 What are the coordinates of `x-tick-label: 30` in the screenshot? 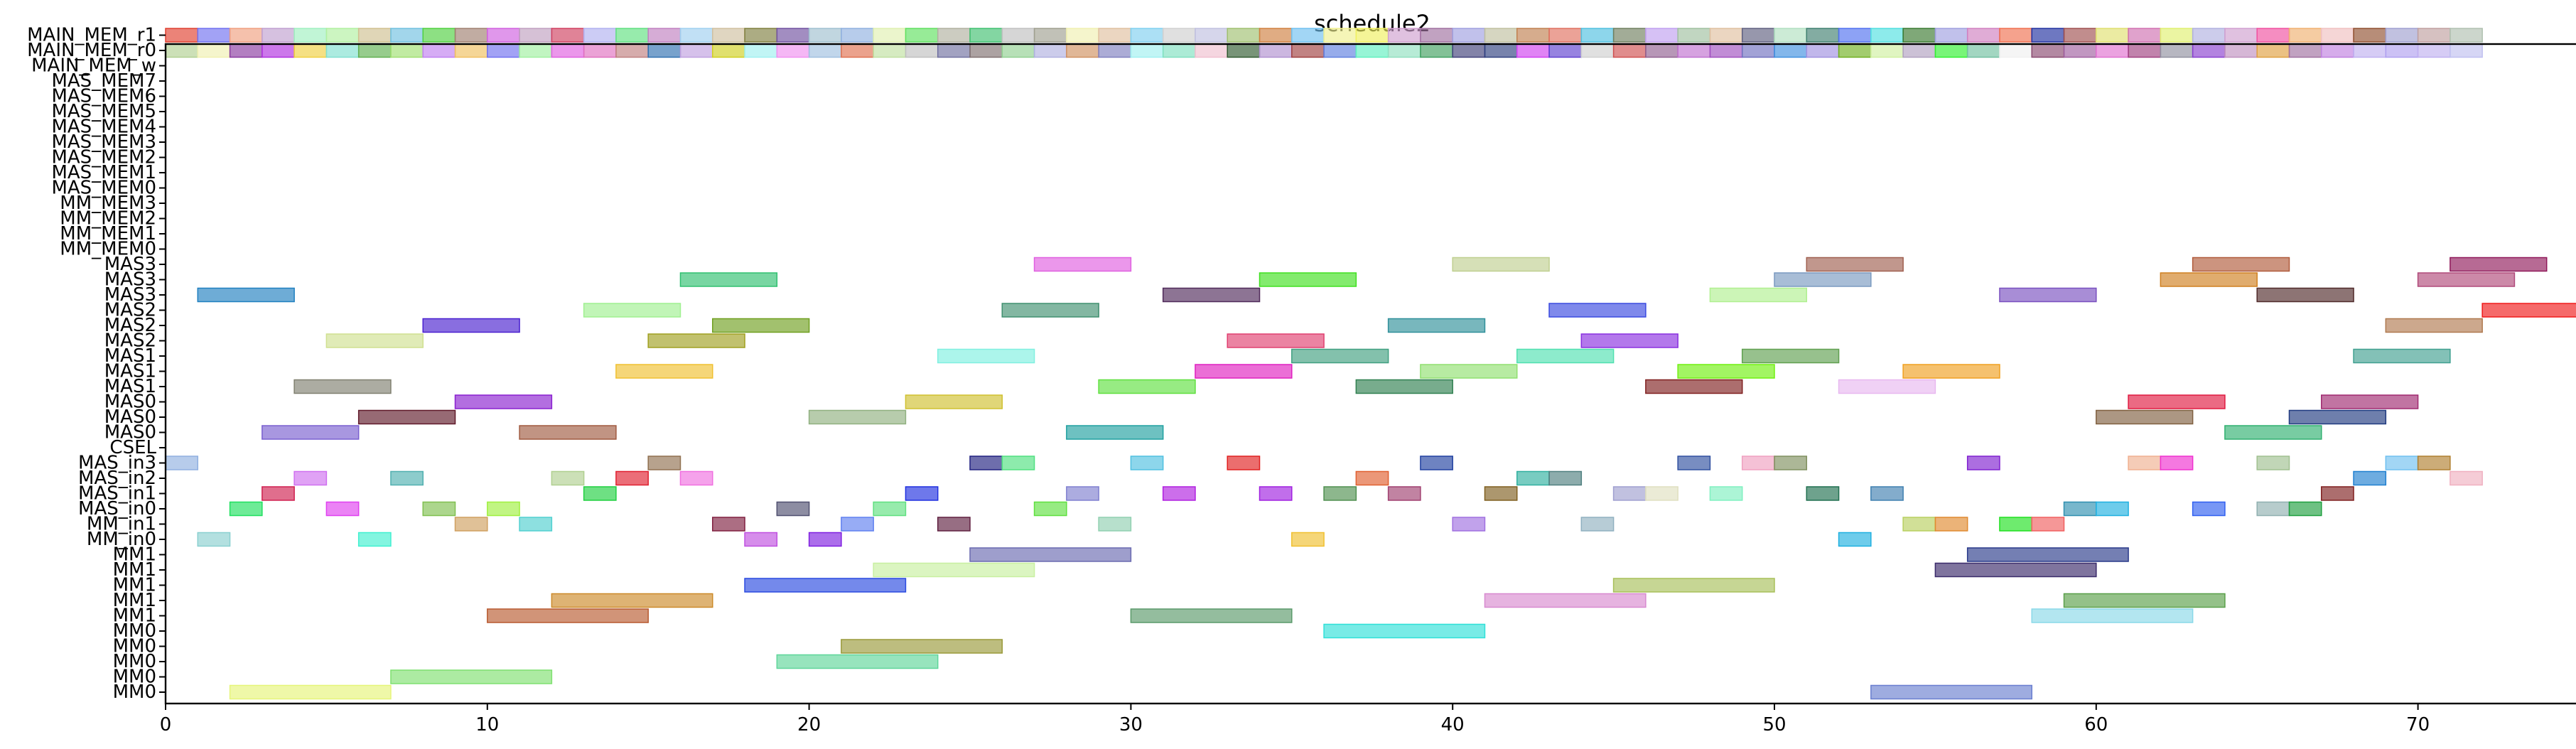 It's located at (1131, 724).